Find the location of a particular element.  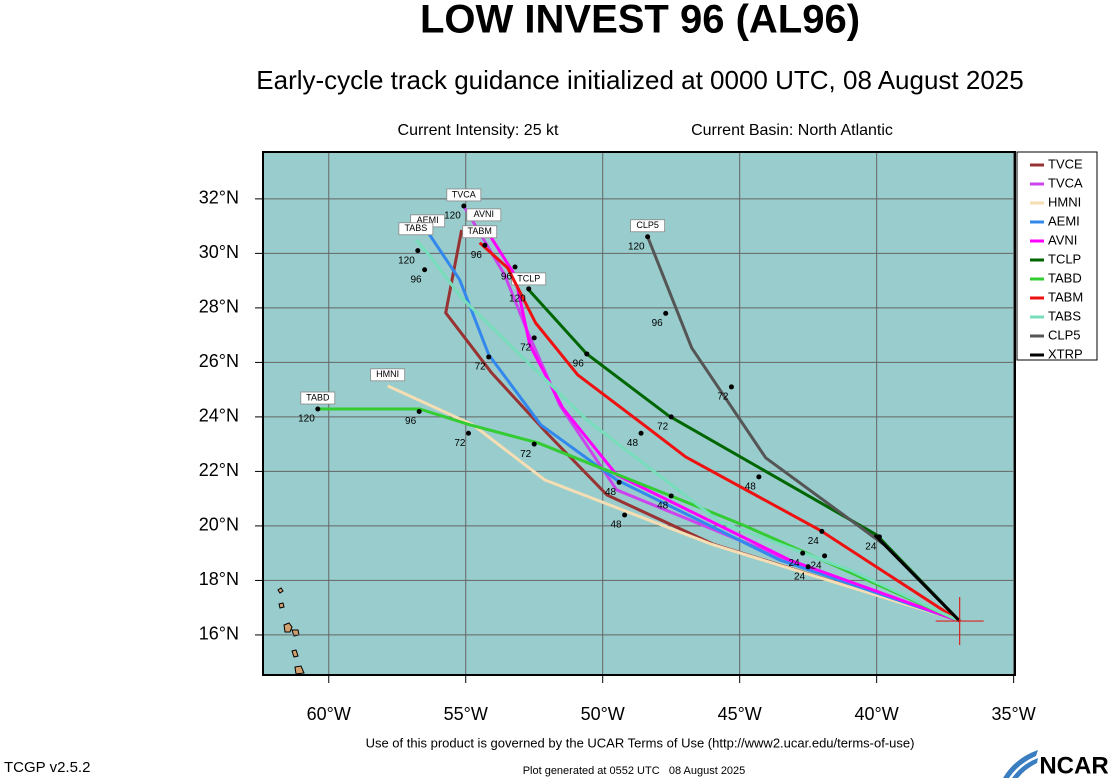

y-tick-label: 30°N is located at coordinates (219, 252).